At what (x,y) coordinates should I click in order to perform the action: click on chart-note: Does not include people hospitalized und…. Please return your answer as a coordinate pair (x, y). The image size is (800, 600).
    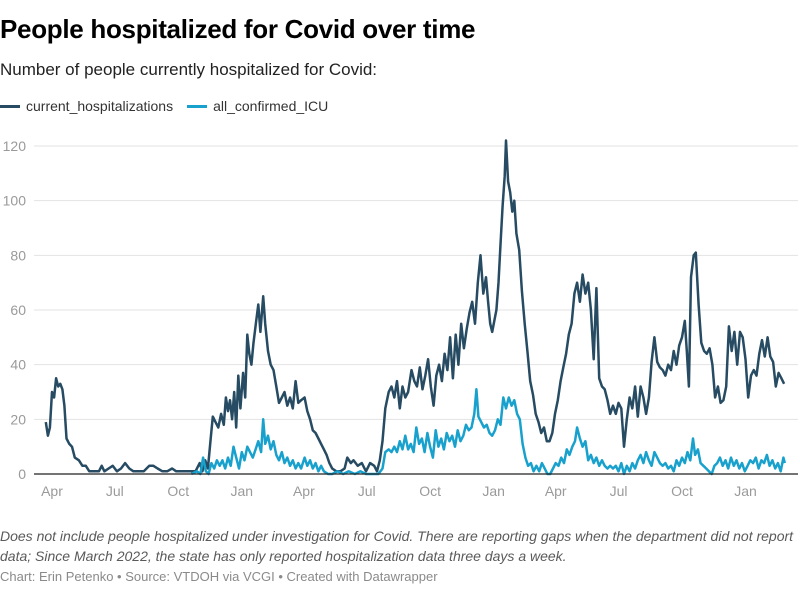
    Looking at the image, I should click on (397, 546).